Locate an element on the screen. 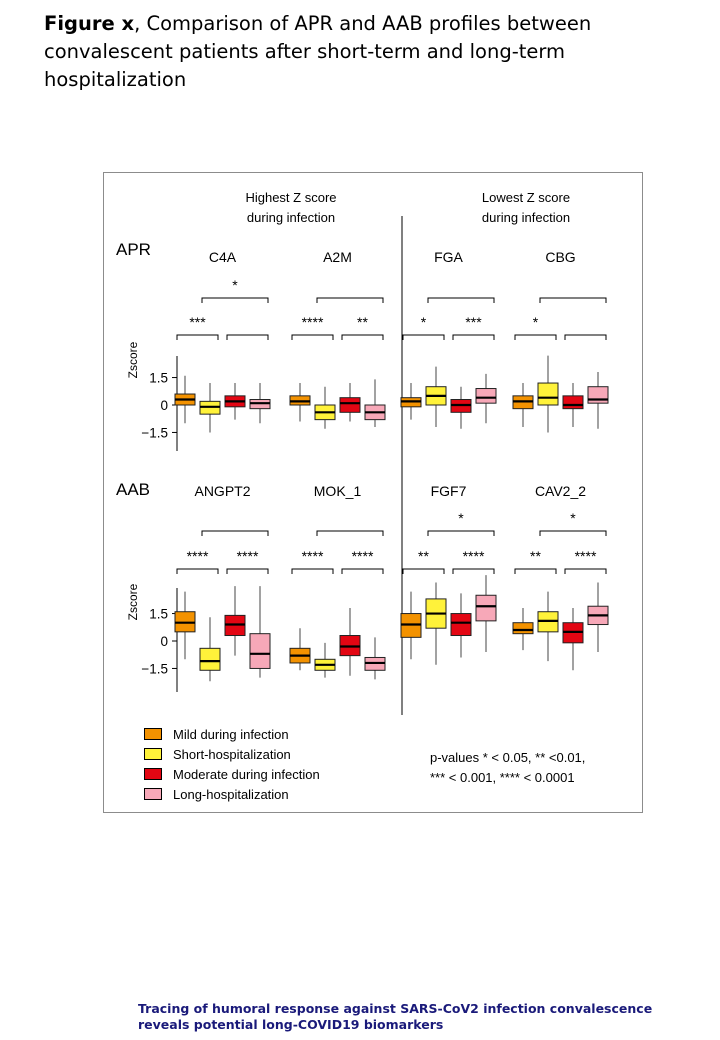  legend-label: Short-hospitalization is located at coordinates (232, 754).